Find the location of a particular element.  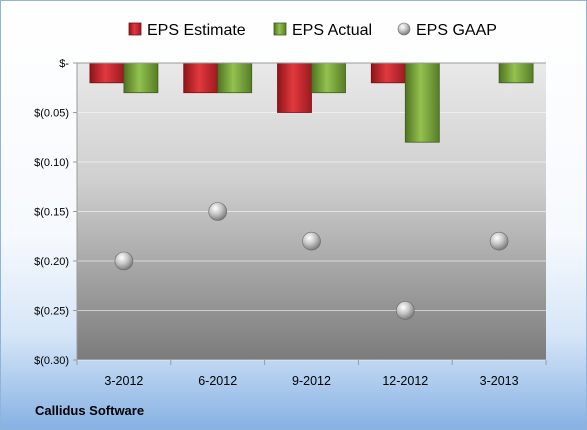

y-tick-label: $(0.20) is located at coordinates (51, 262).